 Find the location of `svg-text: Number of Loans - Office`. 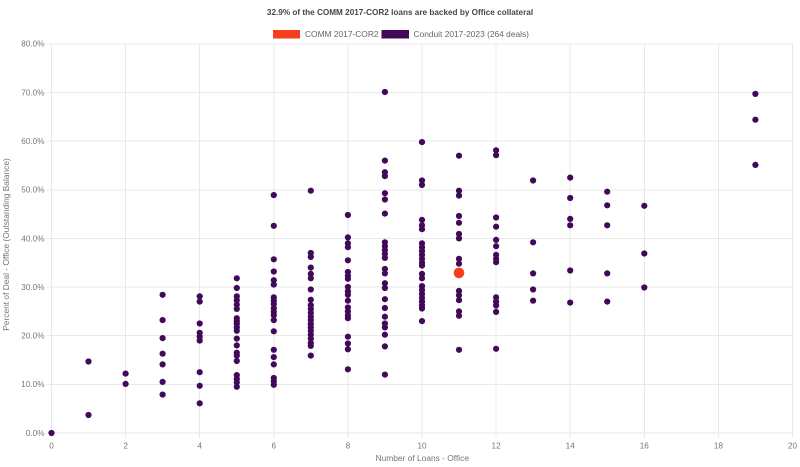

svg-text: Number of Loans - Office is located at coordinates (423, 458).